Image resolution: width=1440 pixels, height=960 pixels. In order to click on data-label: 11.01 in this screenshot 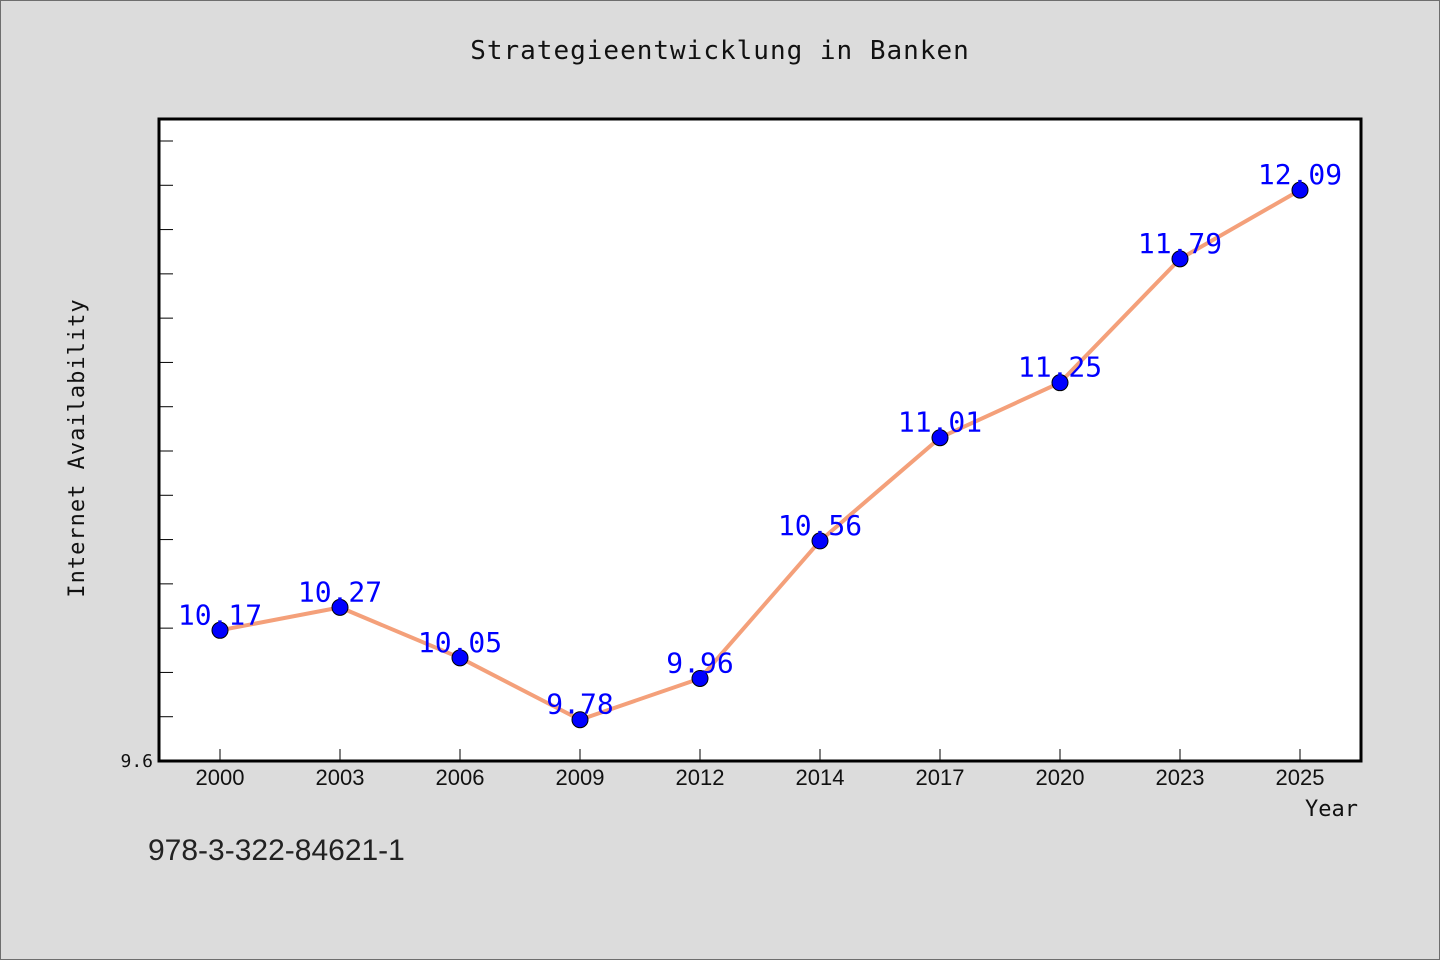, I will do `click(940, 422)`.